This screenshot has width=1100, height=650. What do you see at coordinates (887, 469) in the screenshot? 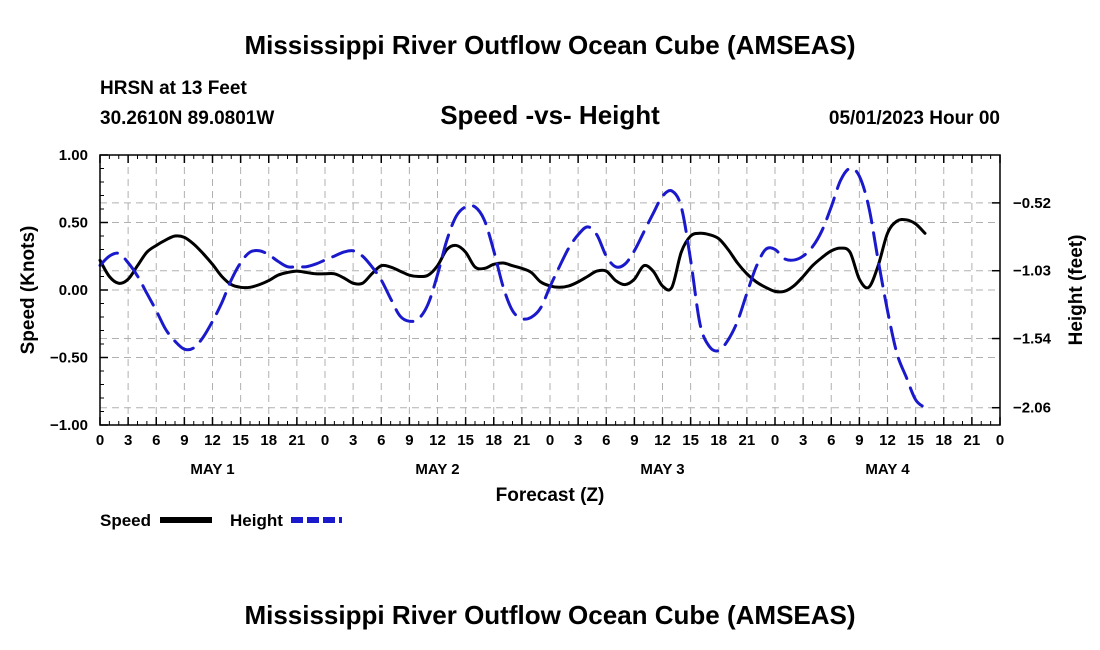
I see `day-label: MAY 4` at bounding box center [887, 469].